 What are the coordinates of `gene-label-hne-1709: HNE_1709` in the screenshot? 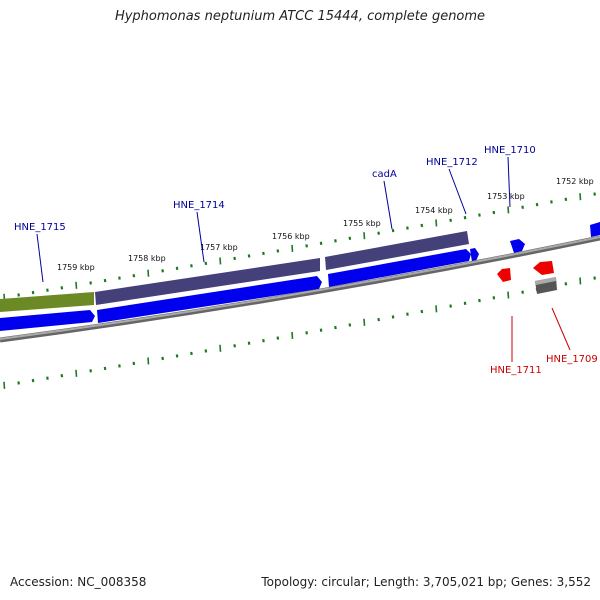 It's located at (572, 359).